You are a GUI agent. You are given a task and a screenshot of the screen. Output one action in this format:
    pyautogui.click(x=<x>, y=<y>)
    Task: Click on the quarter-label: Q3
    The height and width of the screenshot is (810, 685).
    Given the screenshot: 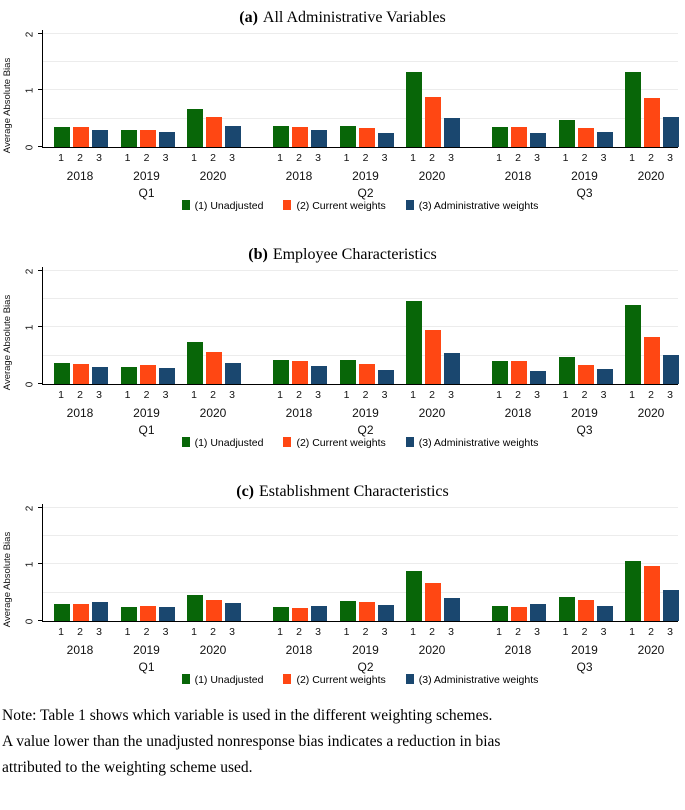 What is the action you would take?
    pyautogui.click(x=584, y=193)
    